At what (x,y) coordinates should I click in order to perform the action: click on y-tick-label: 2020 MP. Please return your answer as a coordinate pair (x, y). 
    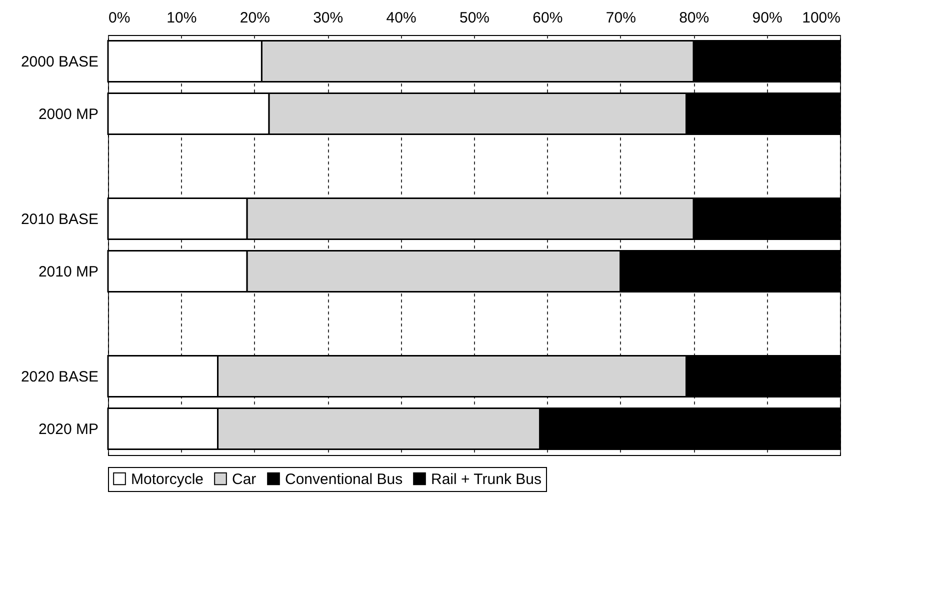
    Looking at the image, I should click on (68, 429).